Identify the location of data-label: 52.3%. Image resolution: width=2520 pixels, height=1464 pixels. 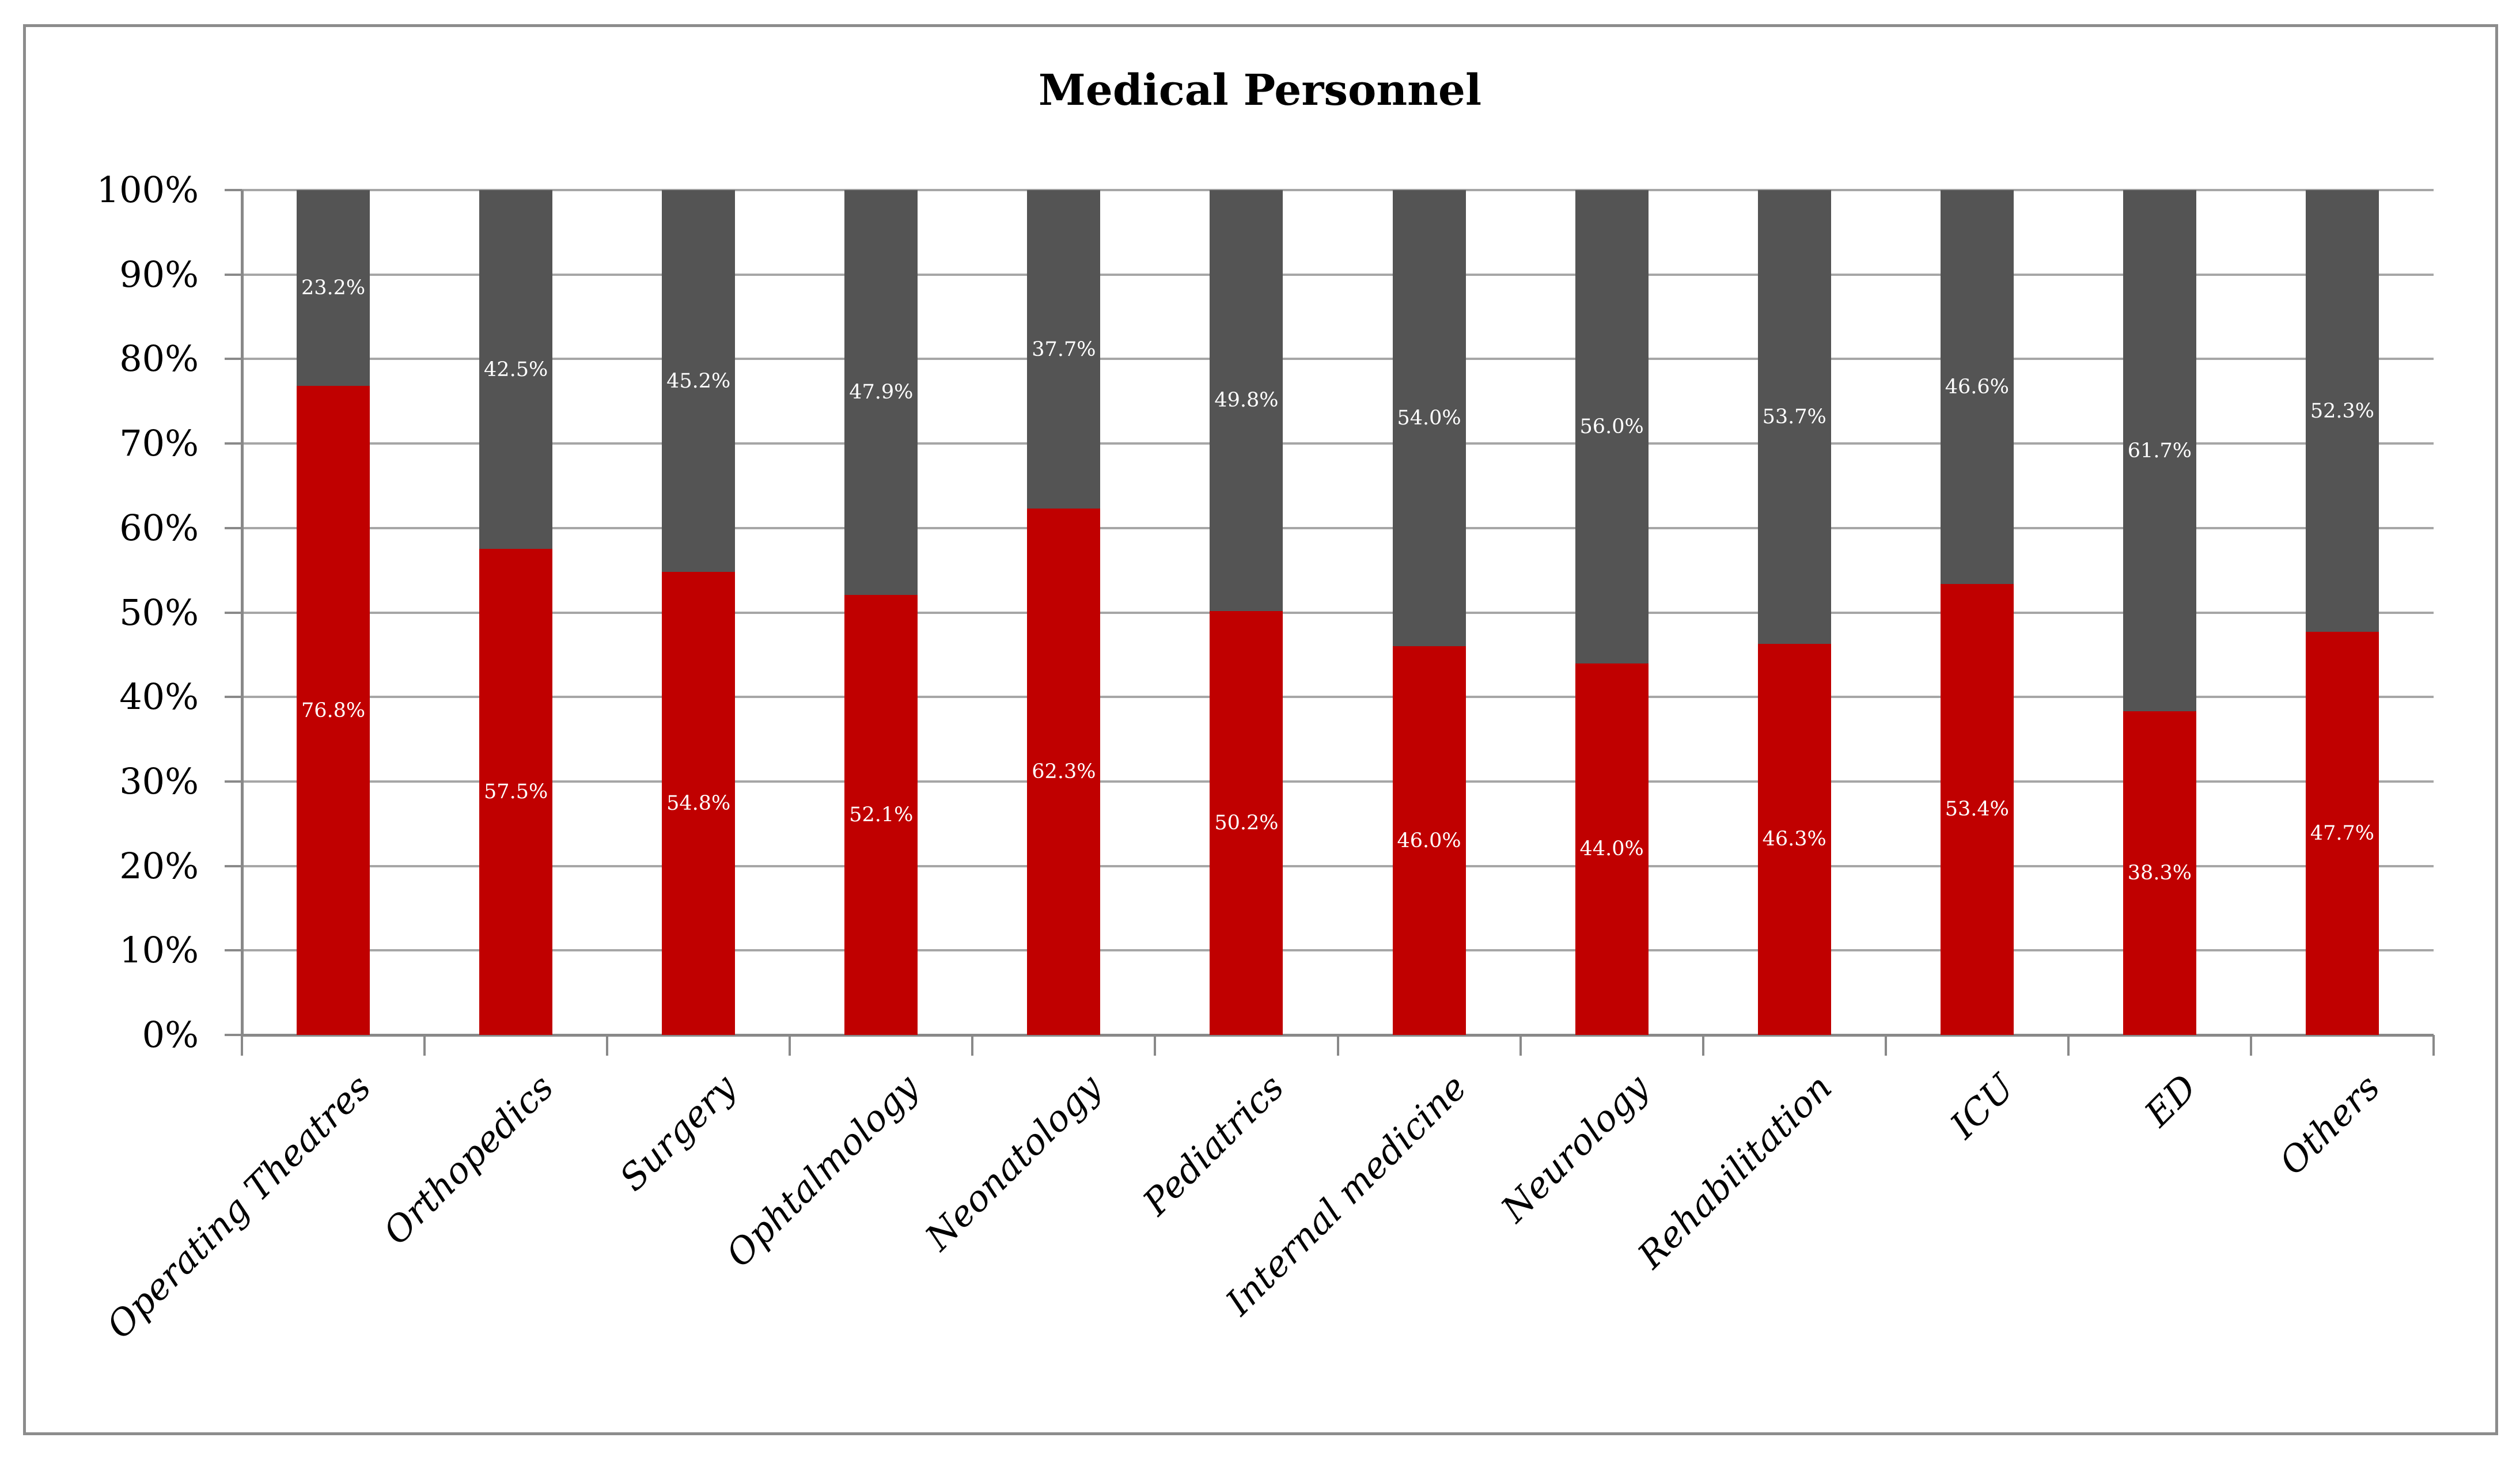
(2342, 411).